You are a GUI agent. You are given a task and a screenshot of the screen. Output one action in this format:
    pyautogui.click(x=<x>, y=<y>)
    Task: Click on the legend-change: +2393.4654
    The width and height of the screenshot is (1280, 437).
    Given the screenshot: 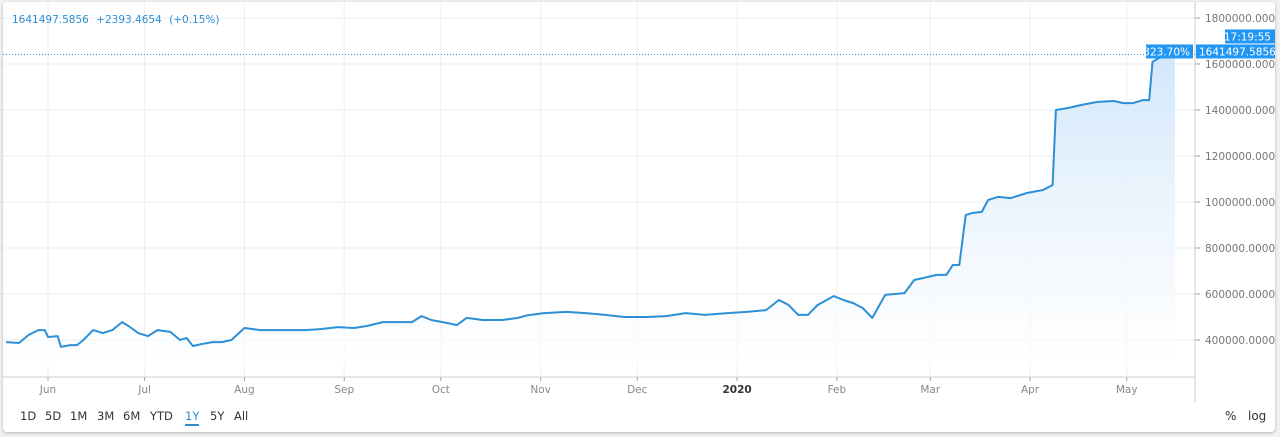 What is the action you would take?
    pyautogui.click(x=129, y=20)
    